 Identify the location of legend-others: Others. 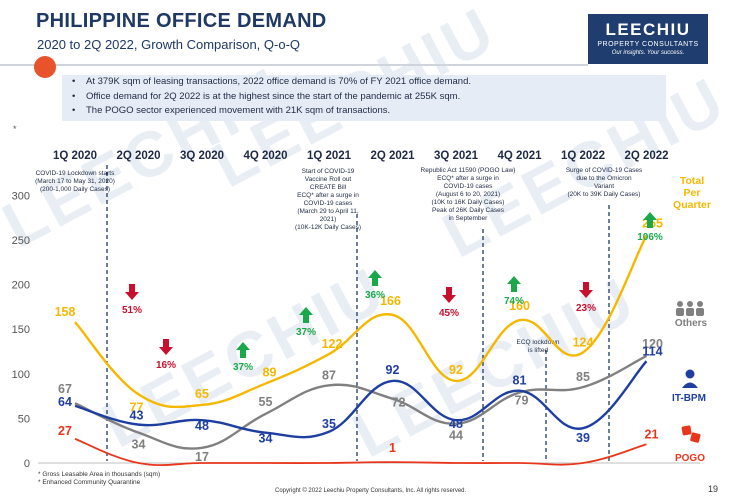
(691, 323).